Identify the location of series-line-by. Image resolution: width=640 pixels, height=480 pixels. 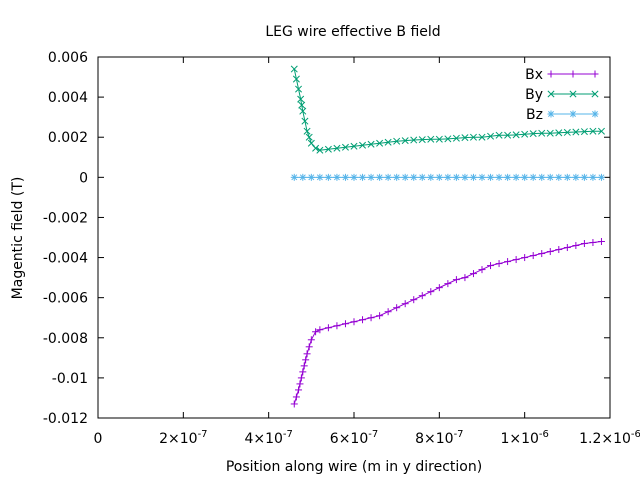
(447, 109).